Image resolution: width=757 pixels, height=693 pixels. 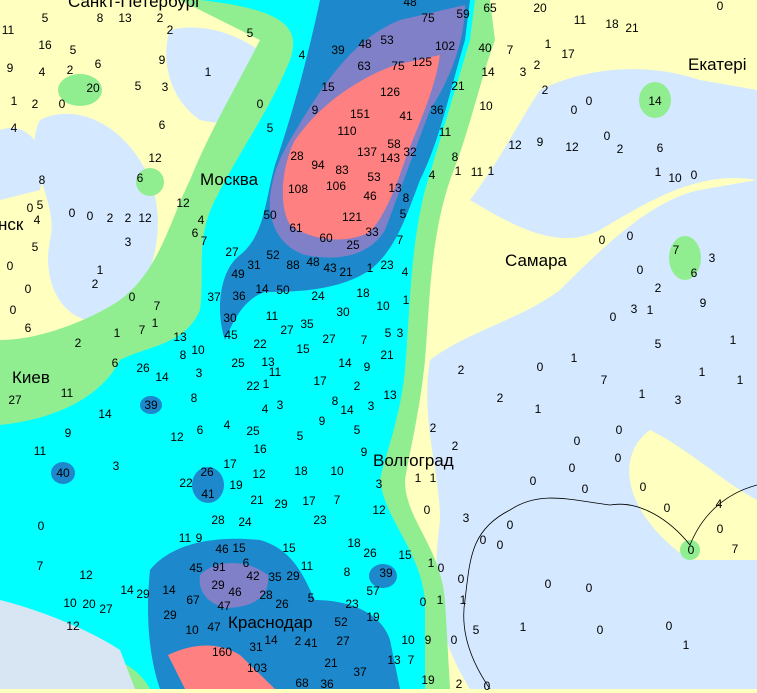 I want to click on city-moscow: Москва, so click(x=229, y=179).